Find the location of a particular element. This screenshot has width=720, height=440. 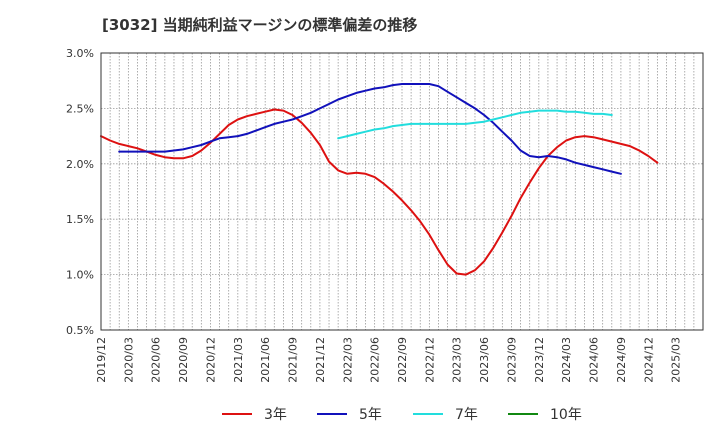

x-tick-label: 2023/06 is located at coordinates (484, 360).